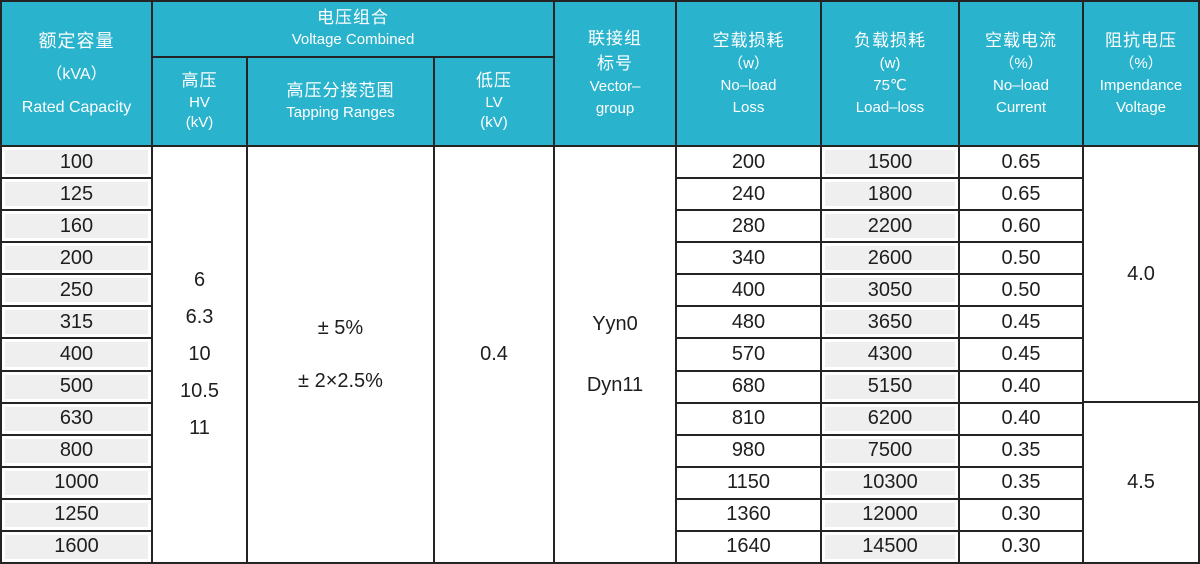 Image resolution: width=1200 pixels, height=564 pixels. What do you see at coordinates (340, 354) in the screenshot?
I see `tapping-values-cell: ± 5% ± 2×2.5%` at bounding box center [340, 354].